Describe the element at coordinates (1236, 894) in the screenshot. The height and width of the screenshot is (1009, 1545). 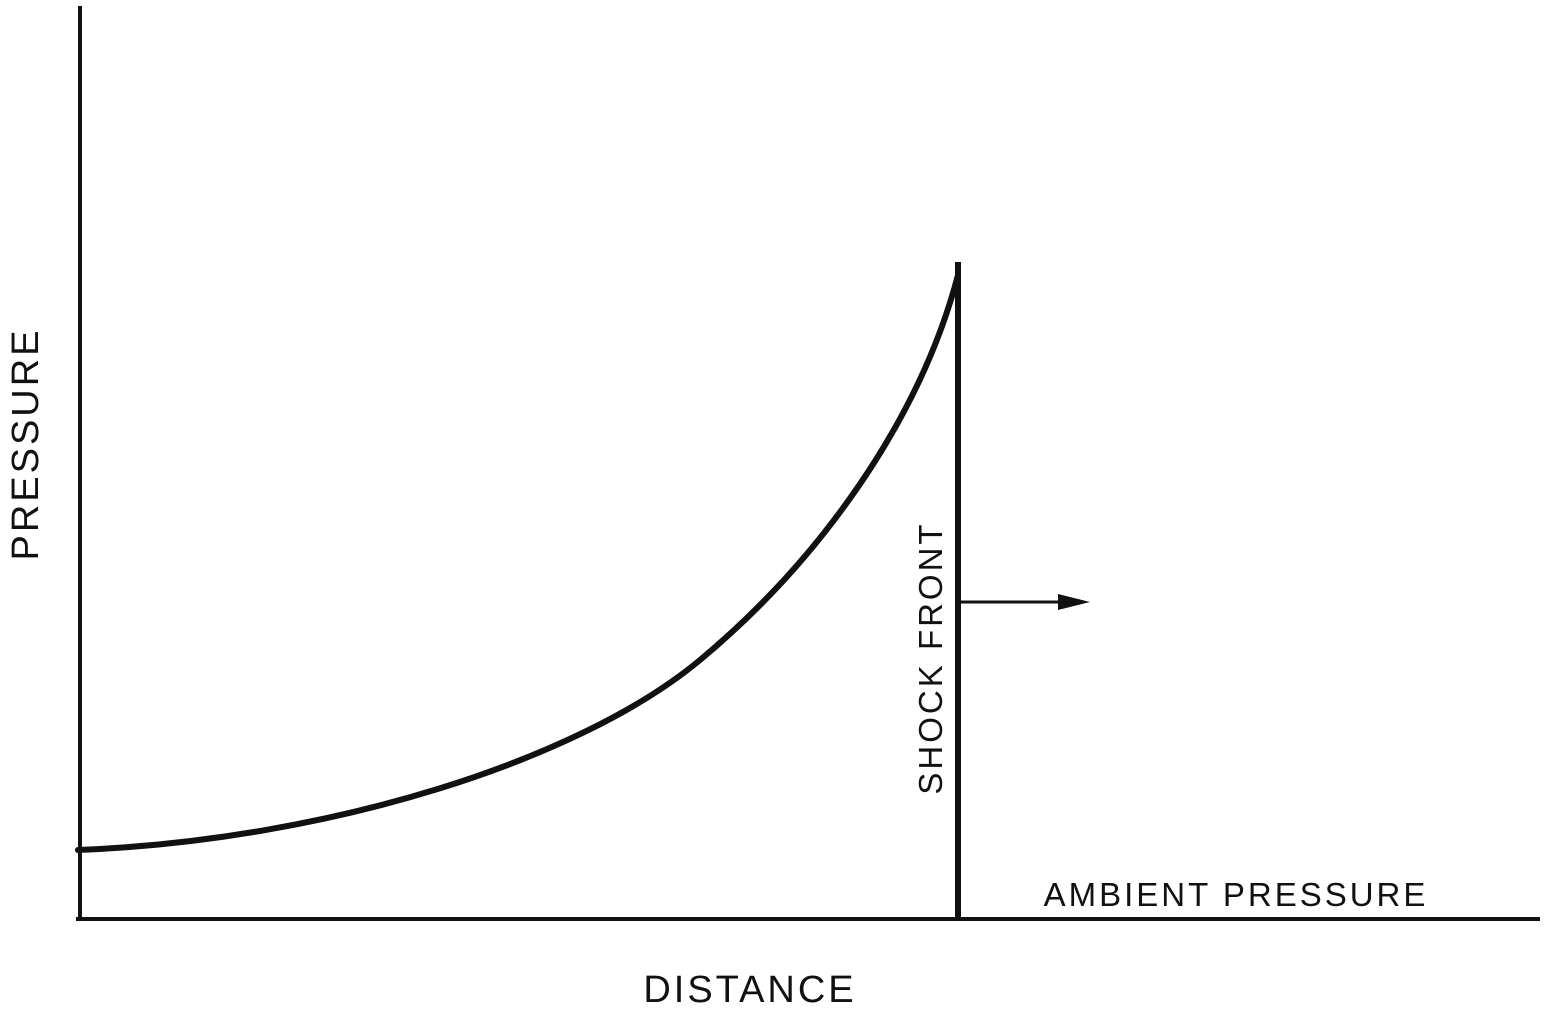
I see `ambient-pressure-label: AMBIENT PRESSURE` at that location.